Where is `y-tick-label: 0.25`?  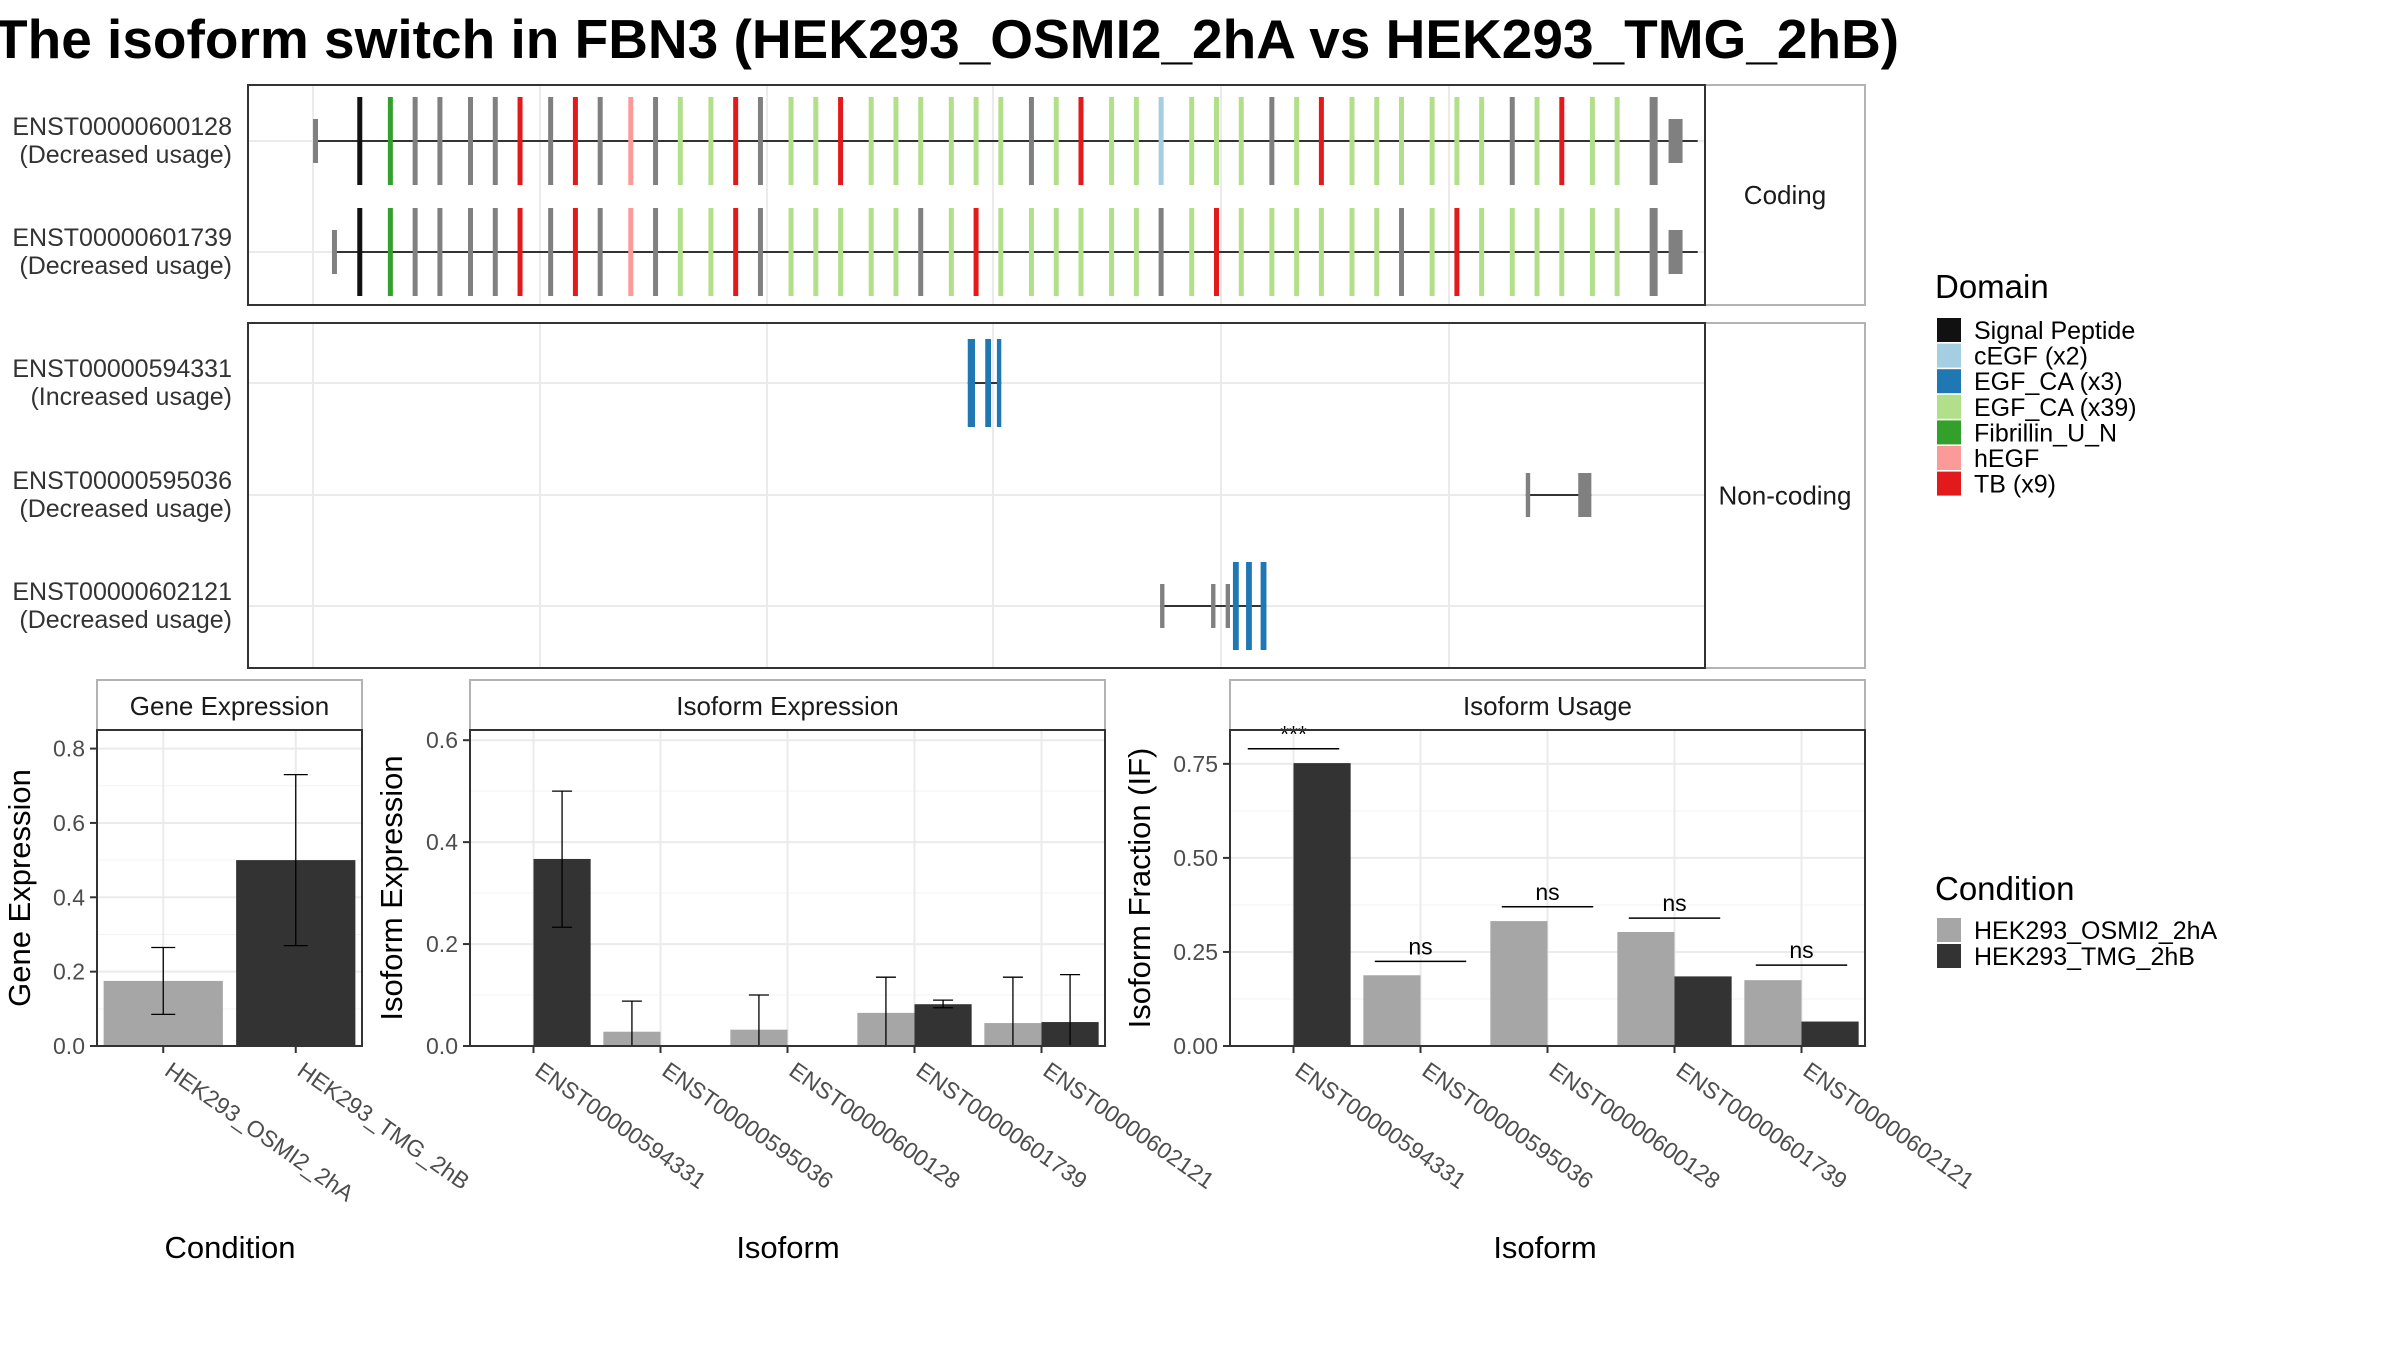
y-tick-label: 0.25 is located at coordinates (1195, 952).